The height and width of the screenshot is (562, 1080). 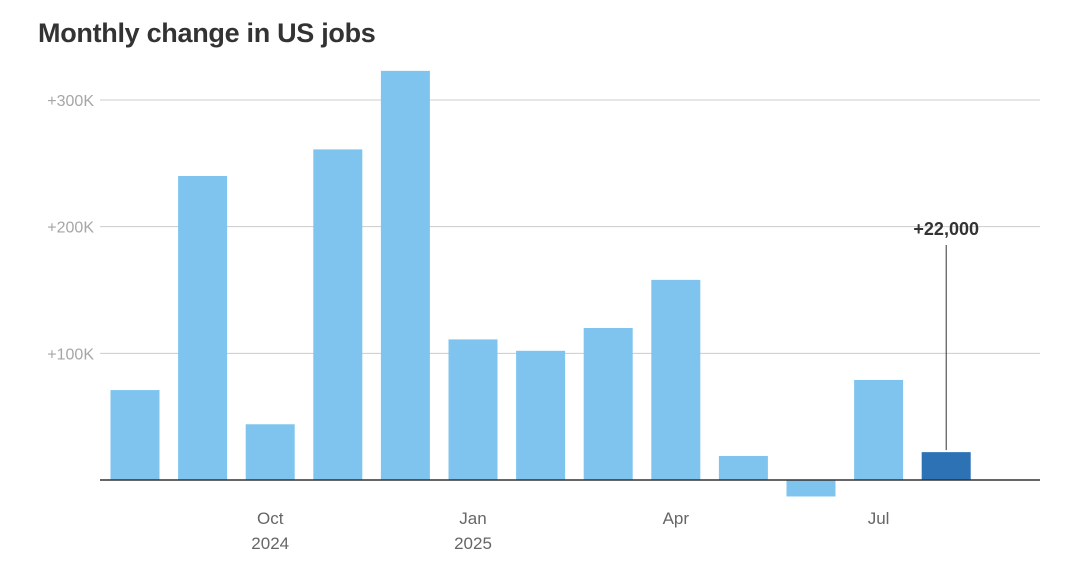 What do you see at coordinates (879, 518) in the screenshot?
I see `x-tick-label: Jul` at bounding box center [879, 518].